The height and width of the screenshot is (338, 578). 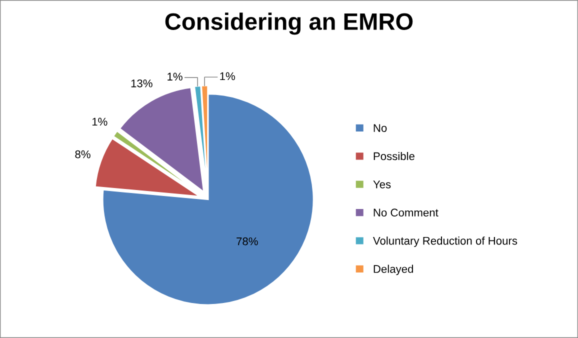 I want to click on legend-label: Voluntary Reduction of Hours, so click(x=445, y=241).